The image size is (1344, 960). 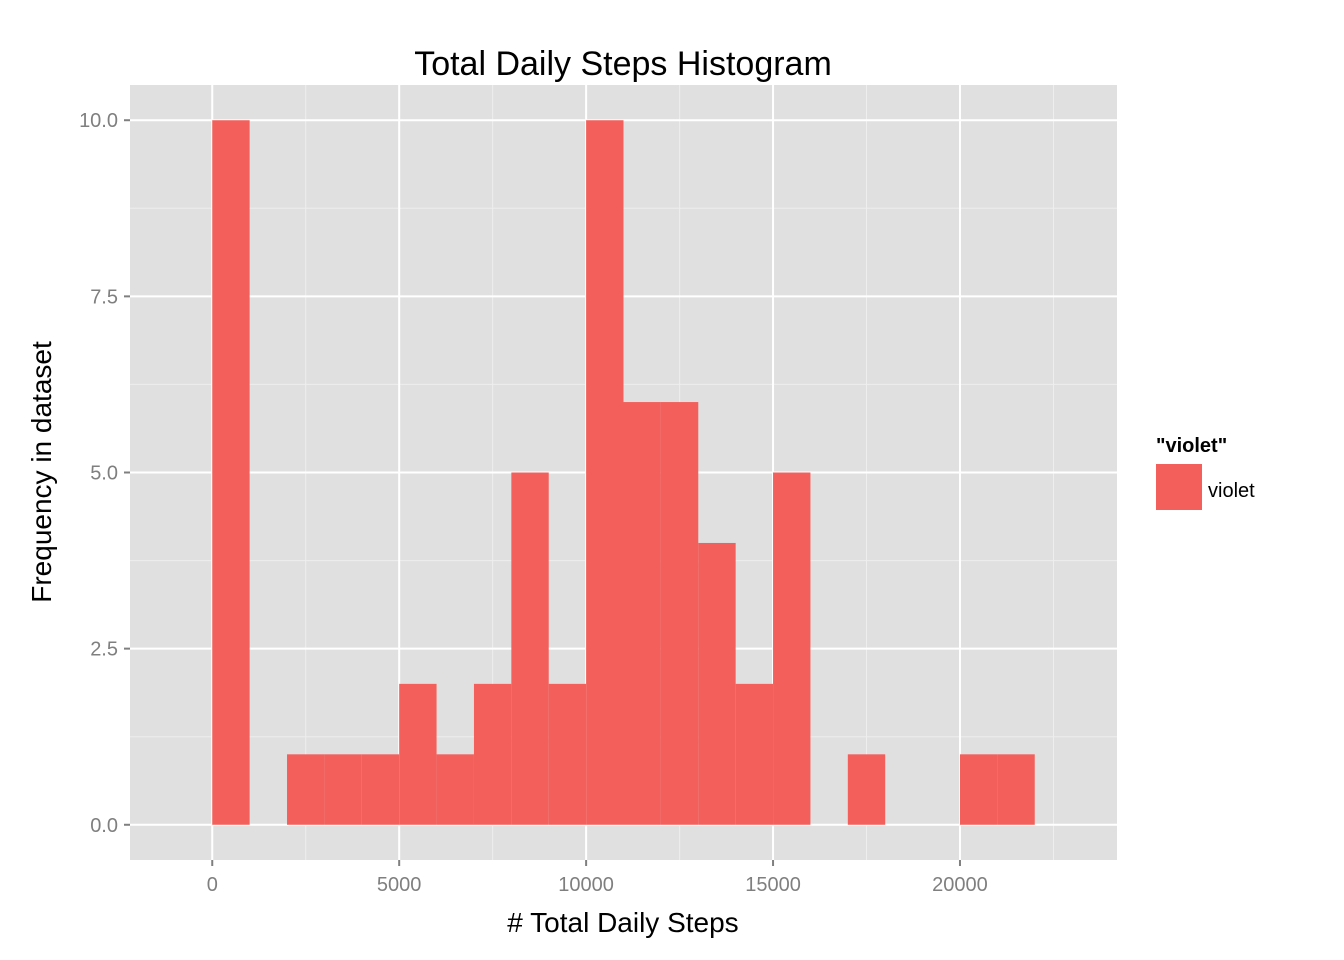 What do you see at coordinates (586, 885) in the screenshot?
I see `x-tick-label: 10000` at bounding box center [586, 885].